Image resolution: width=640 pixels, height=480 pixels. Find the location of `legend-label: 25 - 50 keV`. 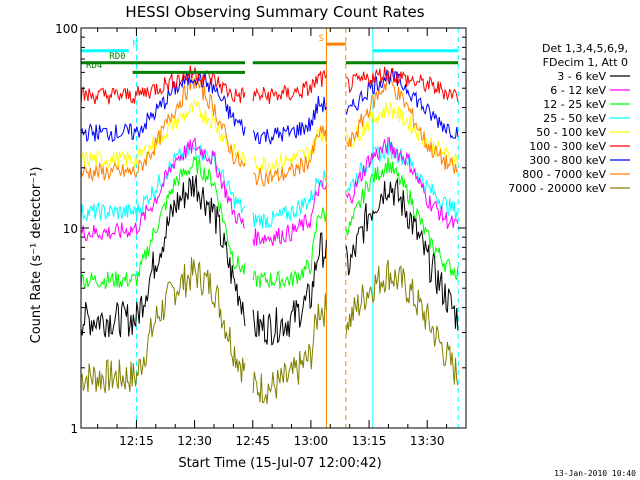

legend-label: 25 - 50 keV is located at coordinates (574, 118).